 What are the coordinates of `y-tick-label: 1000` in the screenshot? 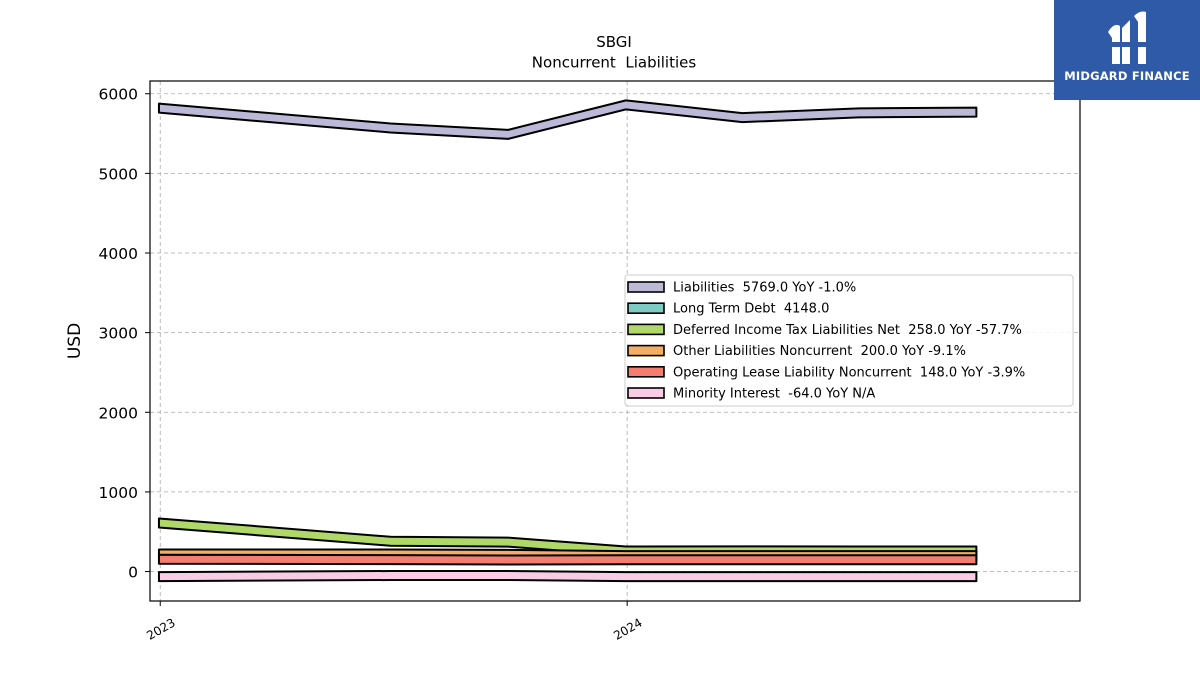 It's located at (118, 493).